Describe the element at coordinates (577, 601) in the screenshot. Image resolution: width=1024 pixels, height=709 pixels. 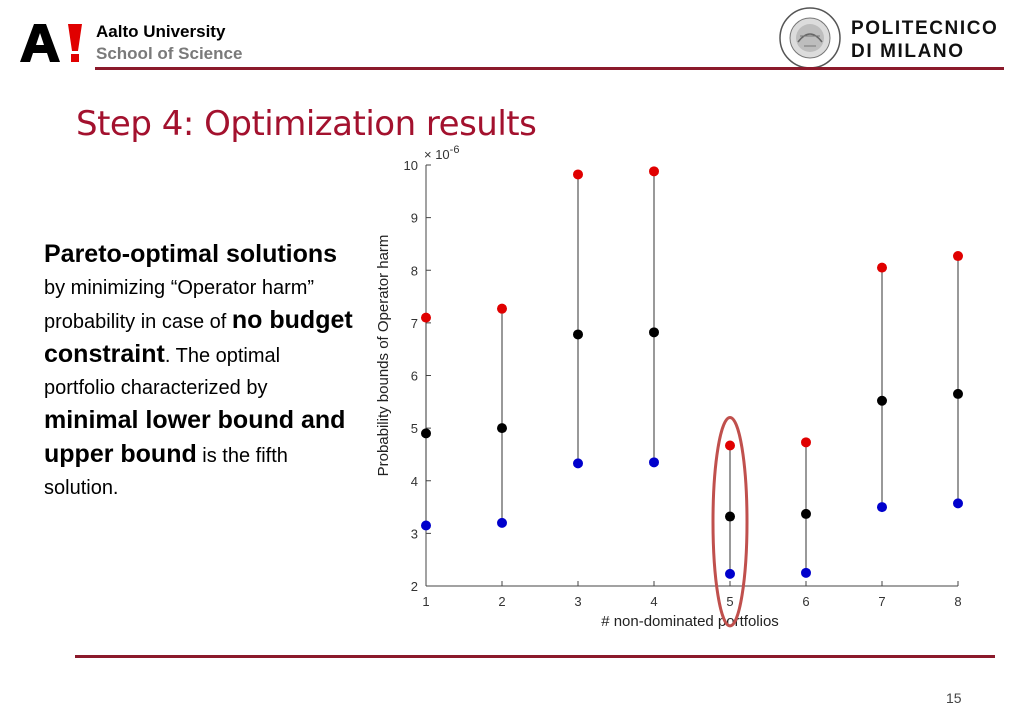
I see `x-tick-label: 3` at that location.